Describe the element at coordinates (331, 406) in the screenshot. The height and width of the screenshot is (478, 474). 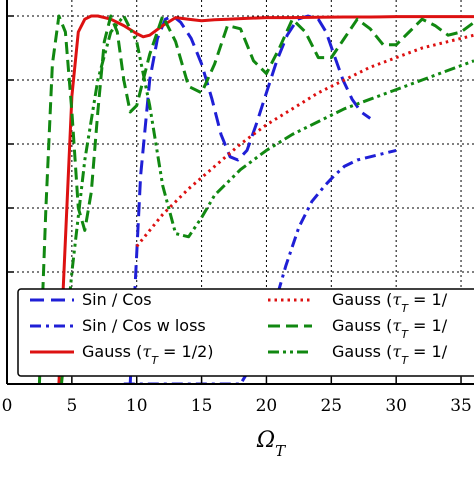
I see `x-tick-label: 25` at that location.